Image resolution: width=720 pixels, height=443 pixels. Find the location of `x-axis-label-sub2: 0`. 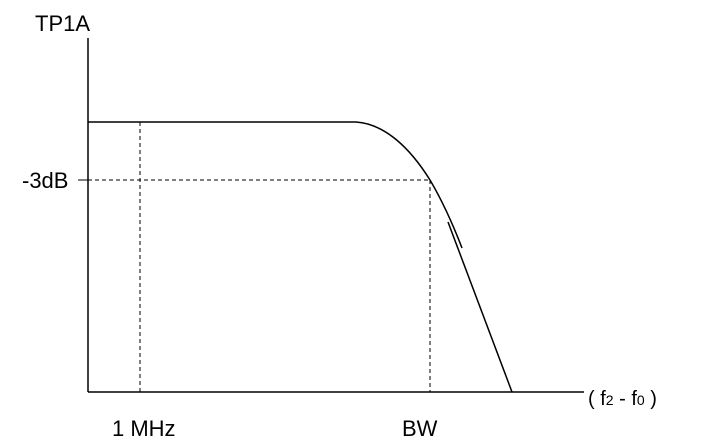

x-axis-label-sub2: 0 is located at coordinates (640, 400).